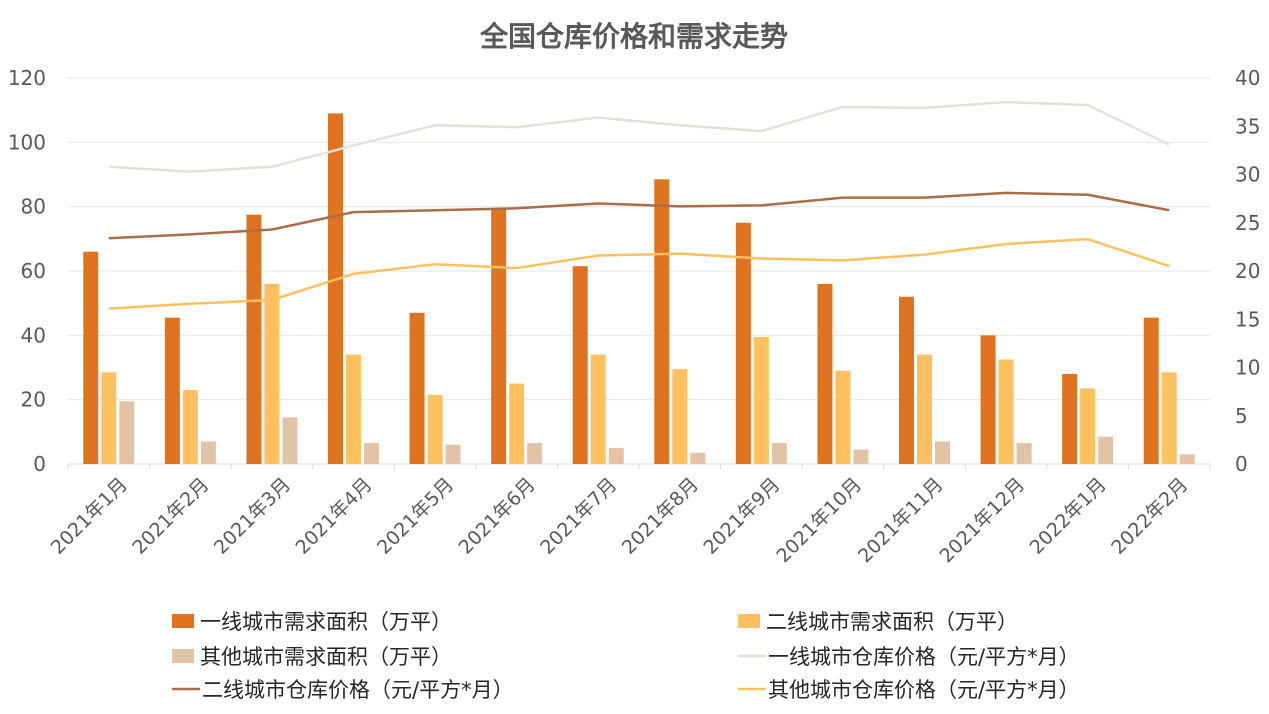 This screenshot has height=714, width=1269. What do you see at coordinates (33, 335) in the screenshot?
I see `y-left-tick-label: 40` at bounding box center [33, 335].